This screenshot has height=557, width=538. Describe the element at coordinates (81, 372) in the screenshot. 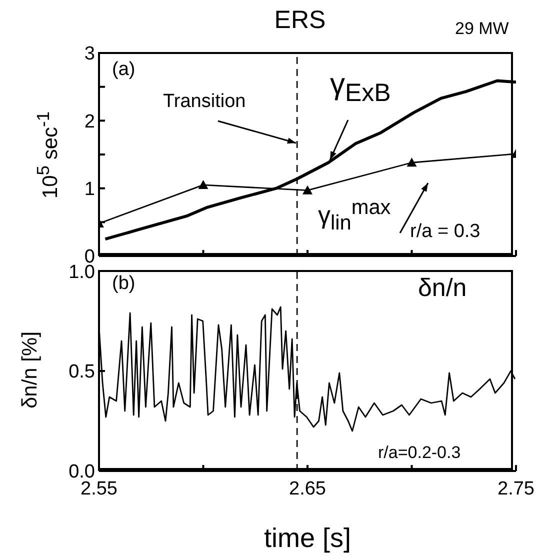

I see `y-tick-label: 0.5` at that location.